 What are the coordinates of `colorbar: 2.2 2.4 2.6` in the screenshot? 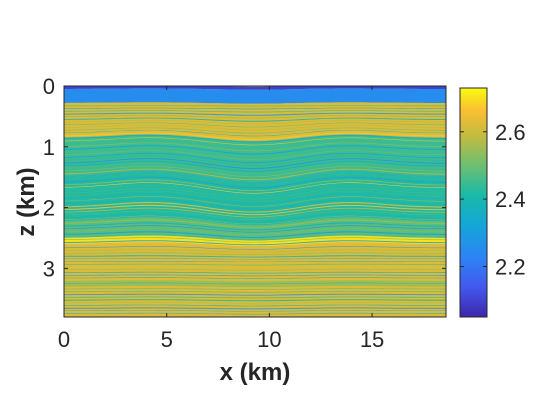 It's located at (492, 202).